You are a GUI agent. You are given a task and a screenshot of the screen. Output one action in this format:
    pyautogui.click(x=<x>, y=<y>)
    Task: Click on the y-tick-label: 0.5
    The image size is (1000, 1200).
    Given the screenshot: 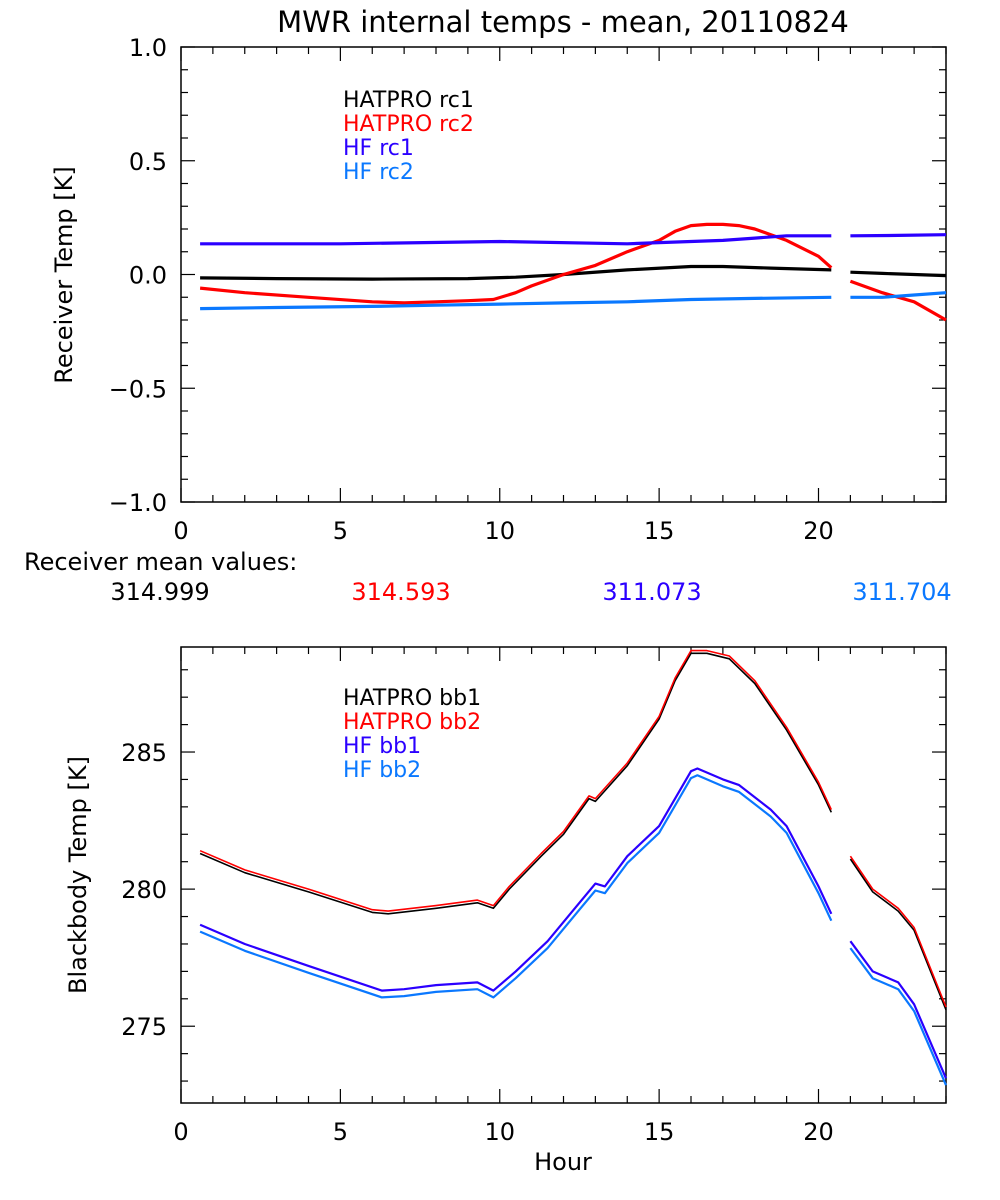 What is the action you would take?
    pyautogui.click(x=148, y=162)
    